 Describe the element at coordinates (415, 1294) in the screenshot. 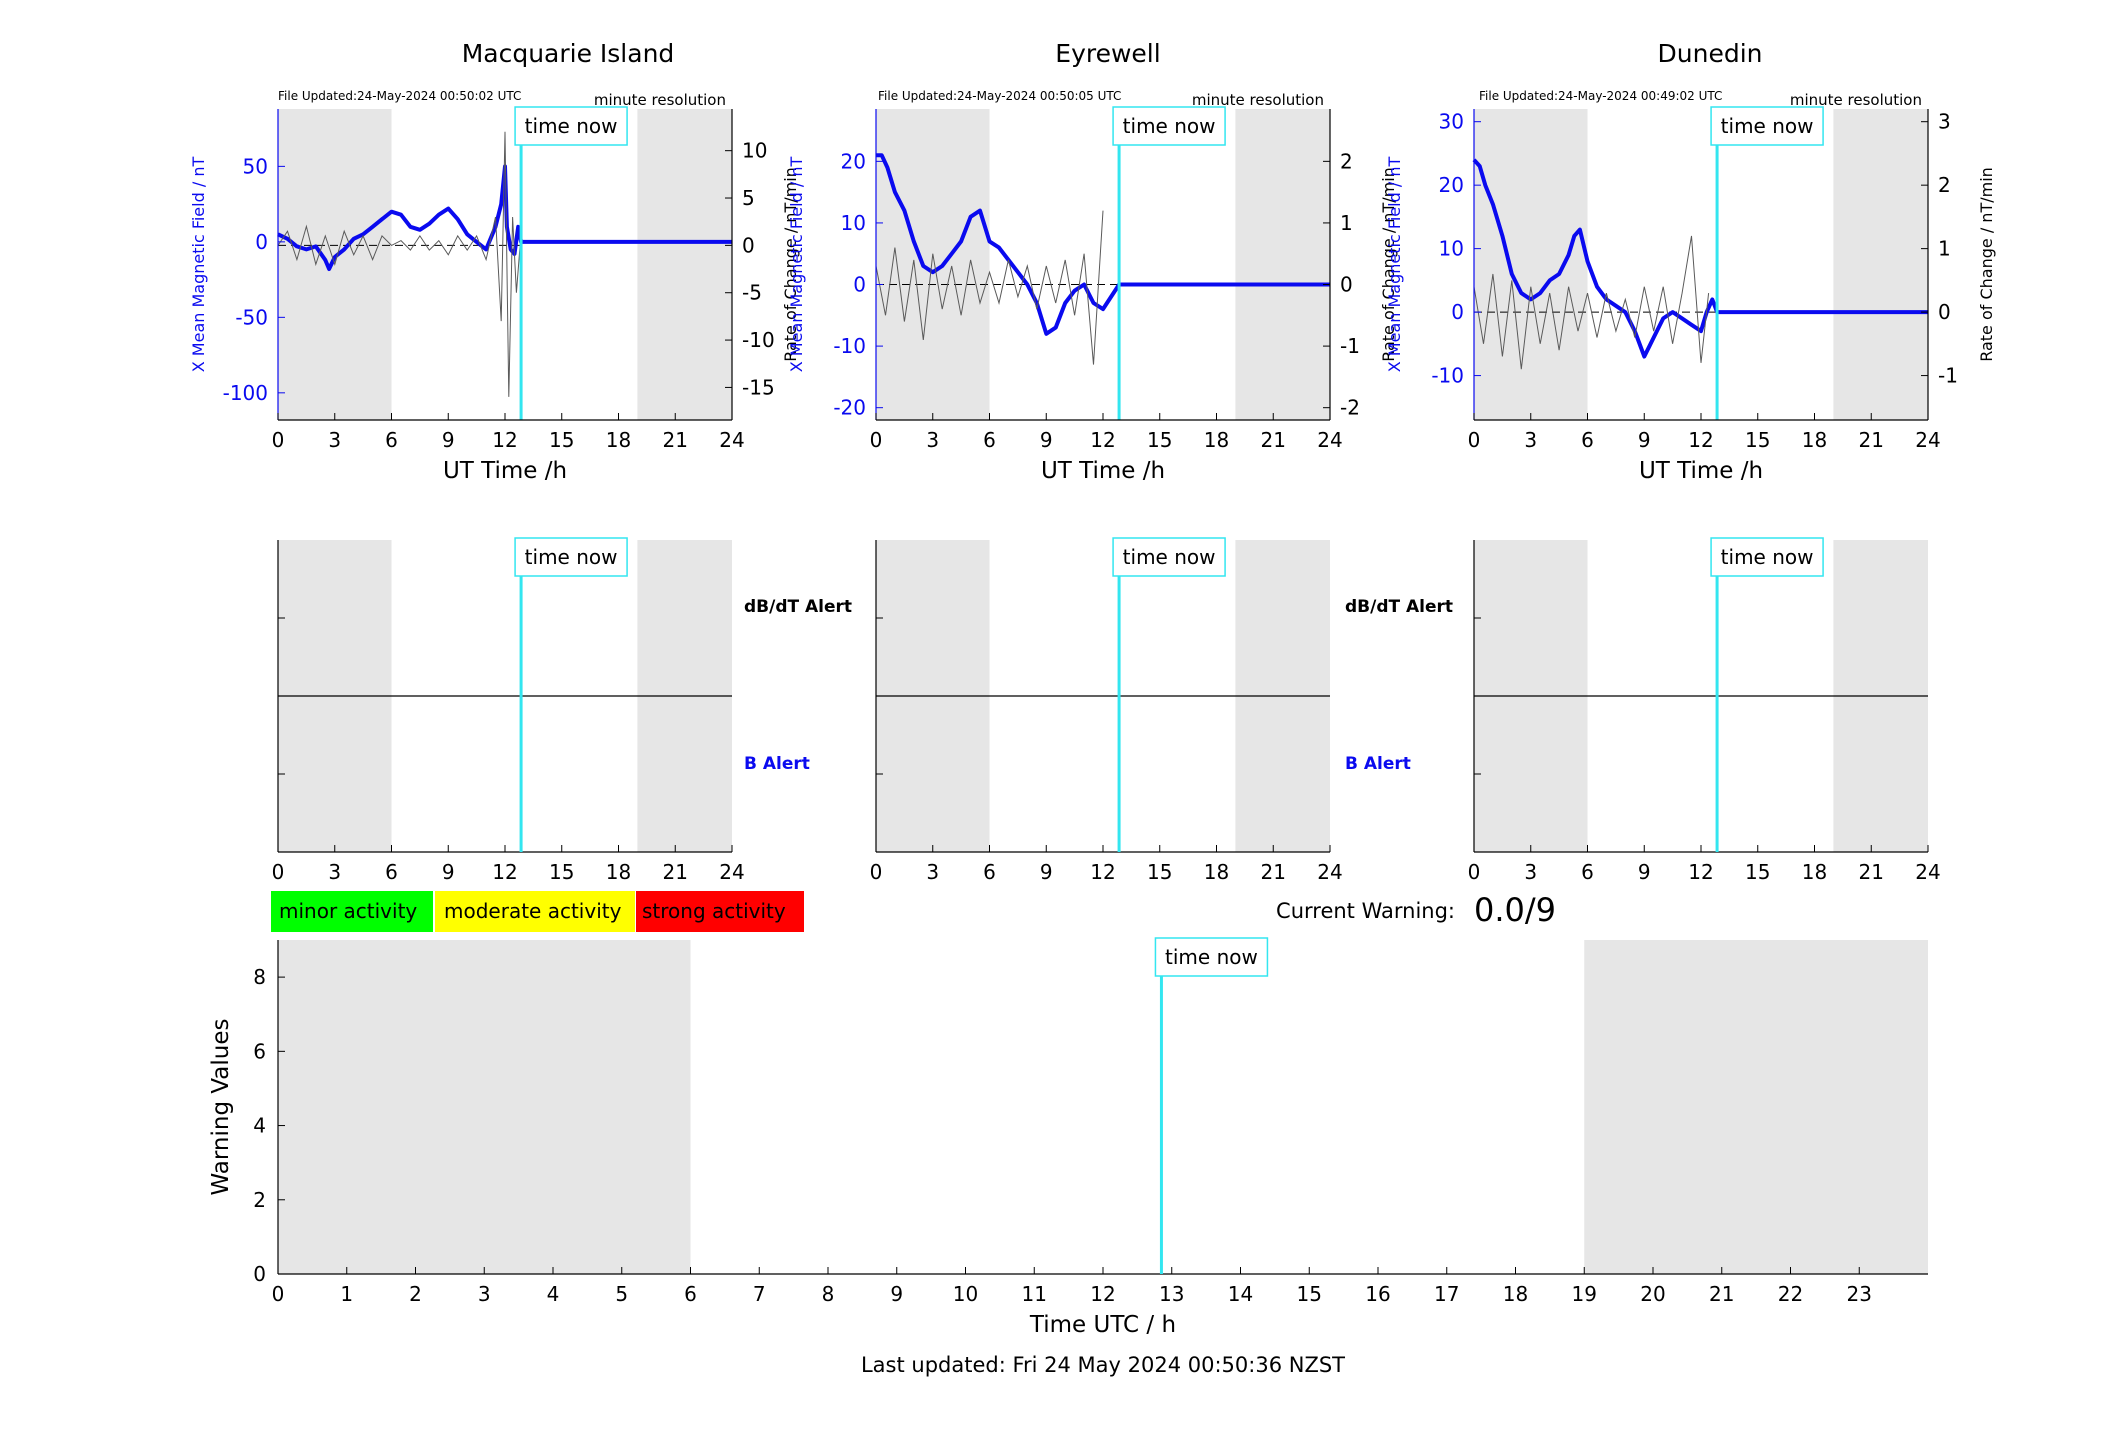

I see `x-tick-label: 2` at that location.